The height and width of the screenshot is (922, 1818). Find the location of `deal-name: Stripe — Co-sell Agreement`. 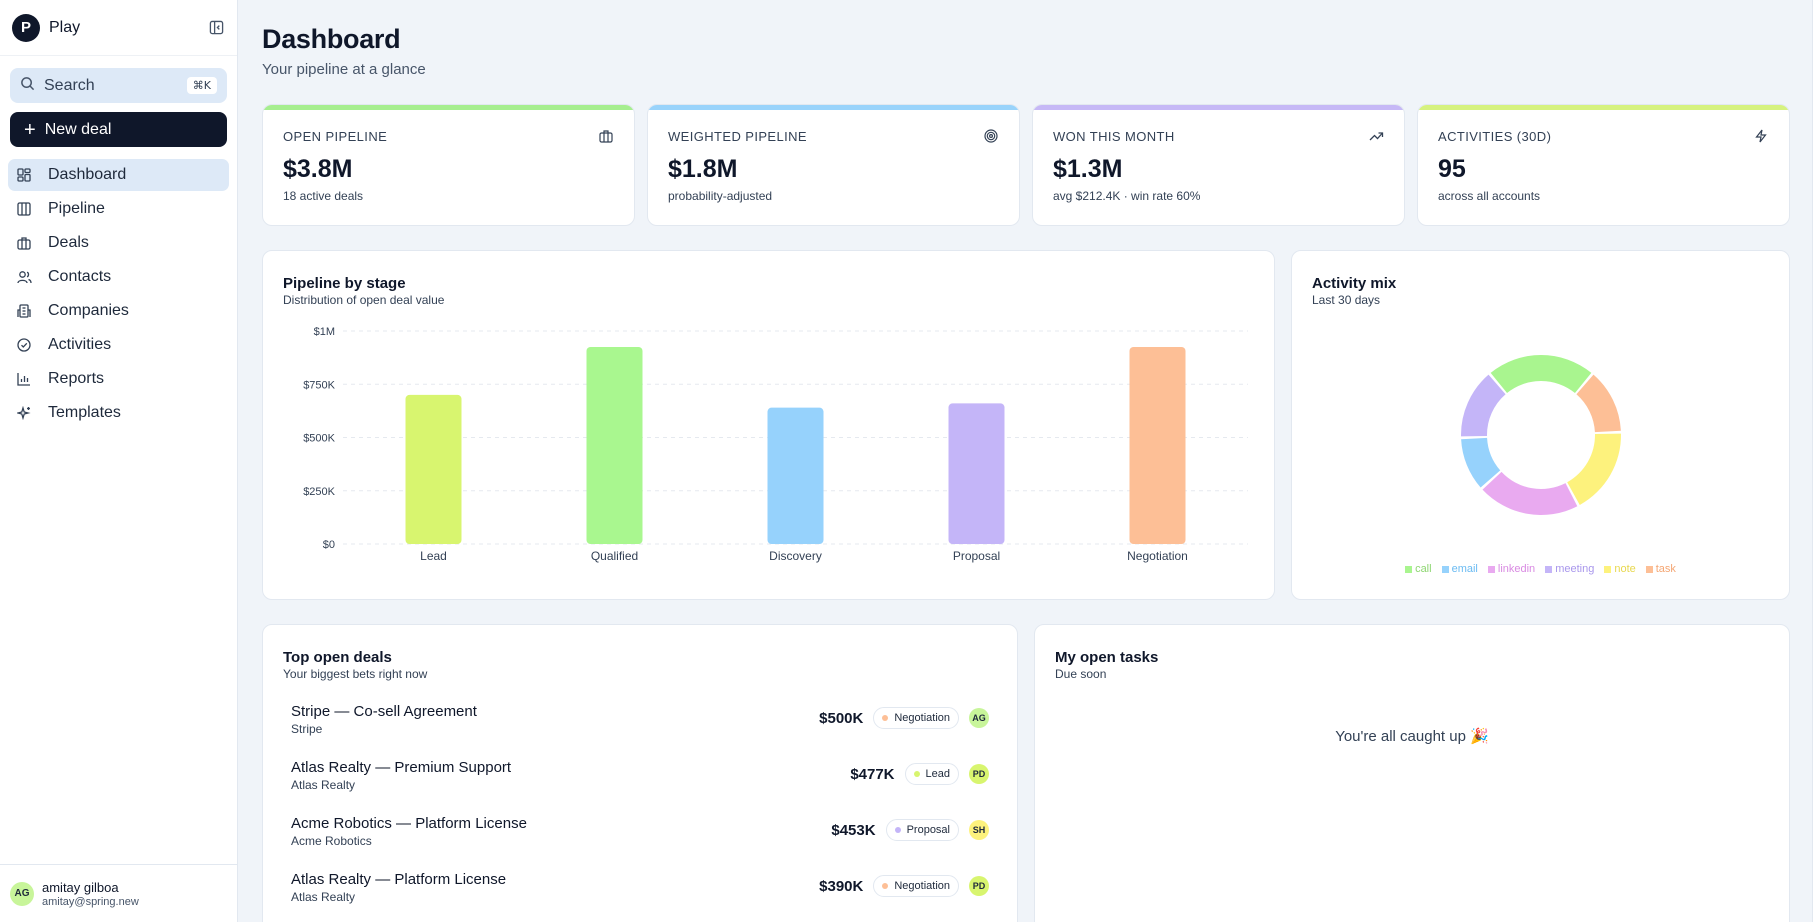

deal-name: Stripe — Co-sell Agreement is located at coordinates (384, 711).